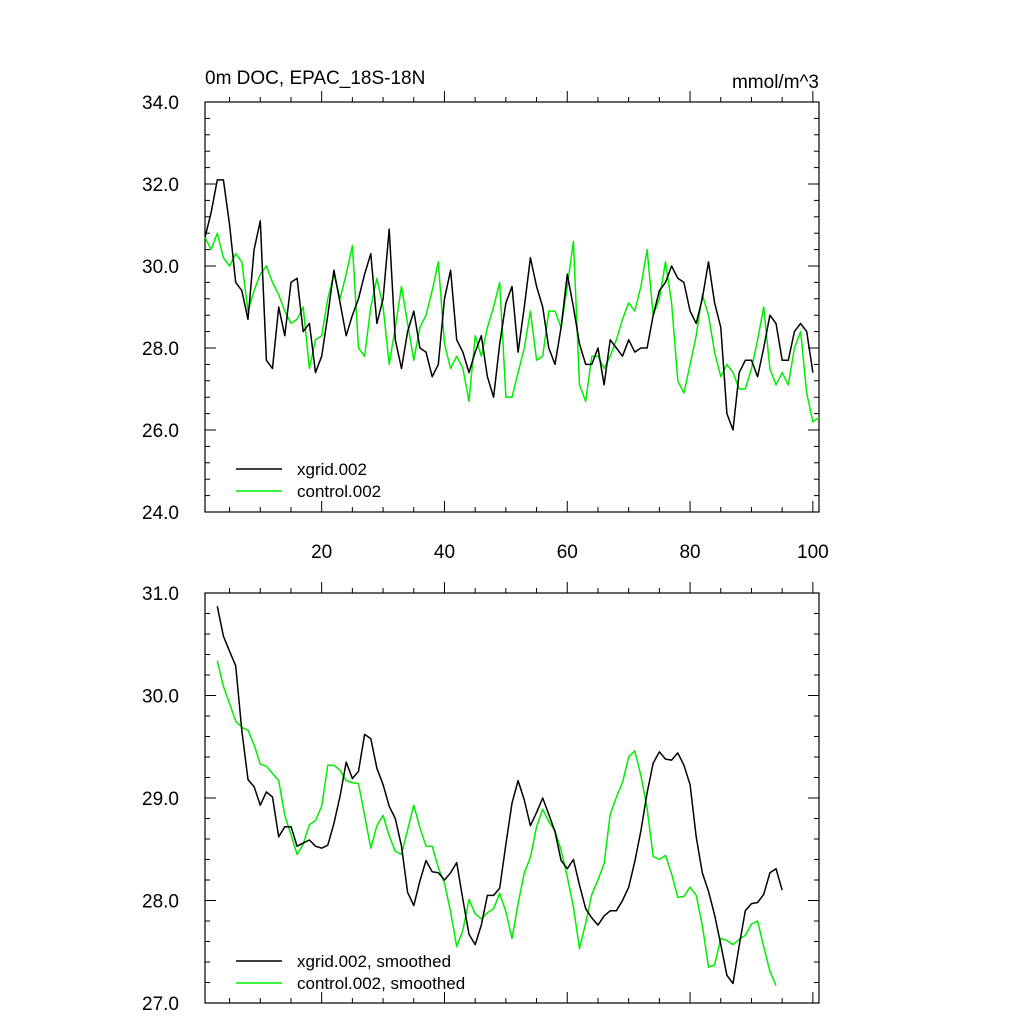 This screenshot has height=1024, width=1024. Describe the element at coordinates (308, 480) in the screenshot. I see `top-legend: xgrid.002 control.002` at that location.